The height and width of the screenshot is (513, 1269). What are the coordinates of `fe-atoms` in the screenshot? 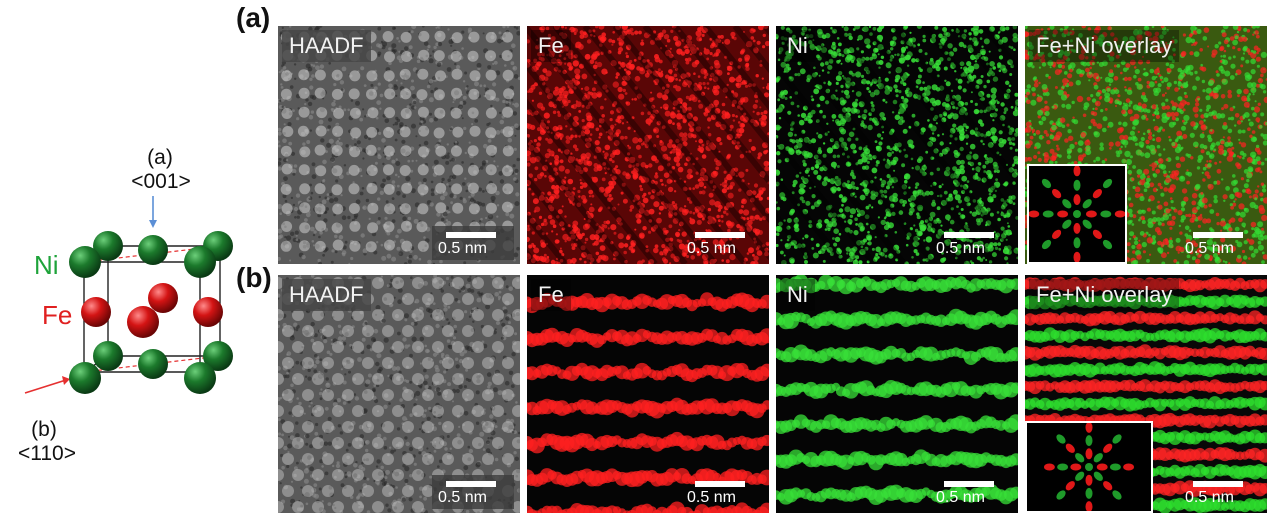 It's located at (152, 310).